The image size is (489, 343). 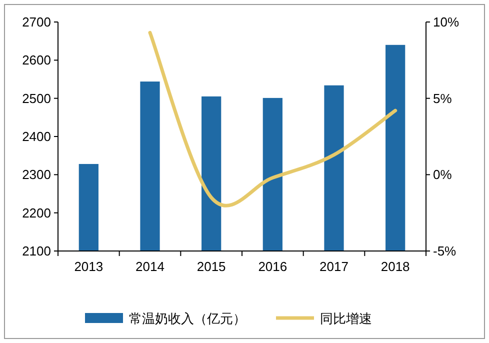 I want to click on y-tick-label: 2600, so click(x=36, y=60).